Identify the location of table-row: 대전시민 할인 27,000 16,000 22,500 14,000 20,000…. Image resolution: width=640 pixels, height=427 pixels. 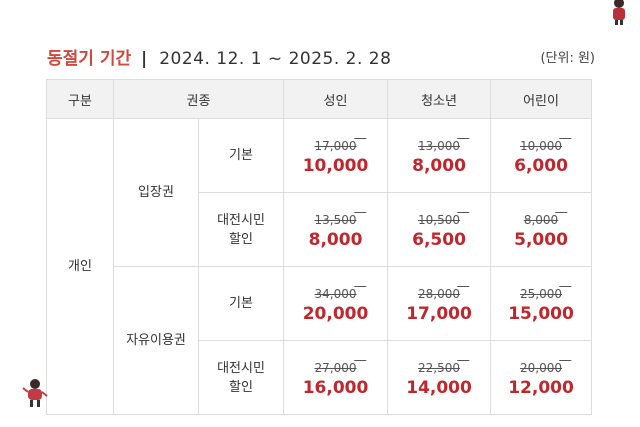
(320, 377).